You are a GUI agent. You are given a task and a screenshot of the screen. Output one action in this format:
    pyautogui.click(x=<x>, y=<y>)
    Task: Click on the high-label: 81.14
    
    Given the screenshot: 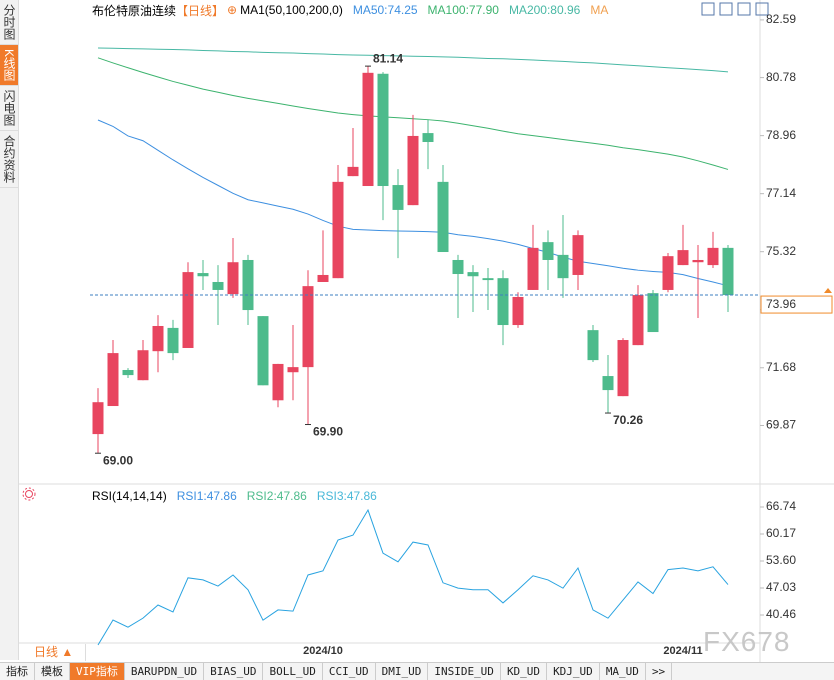 What is the action you would take?
    pyautogui.click(x=388, y=58)
    